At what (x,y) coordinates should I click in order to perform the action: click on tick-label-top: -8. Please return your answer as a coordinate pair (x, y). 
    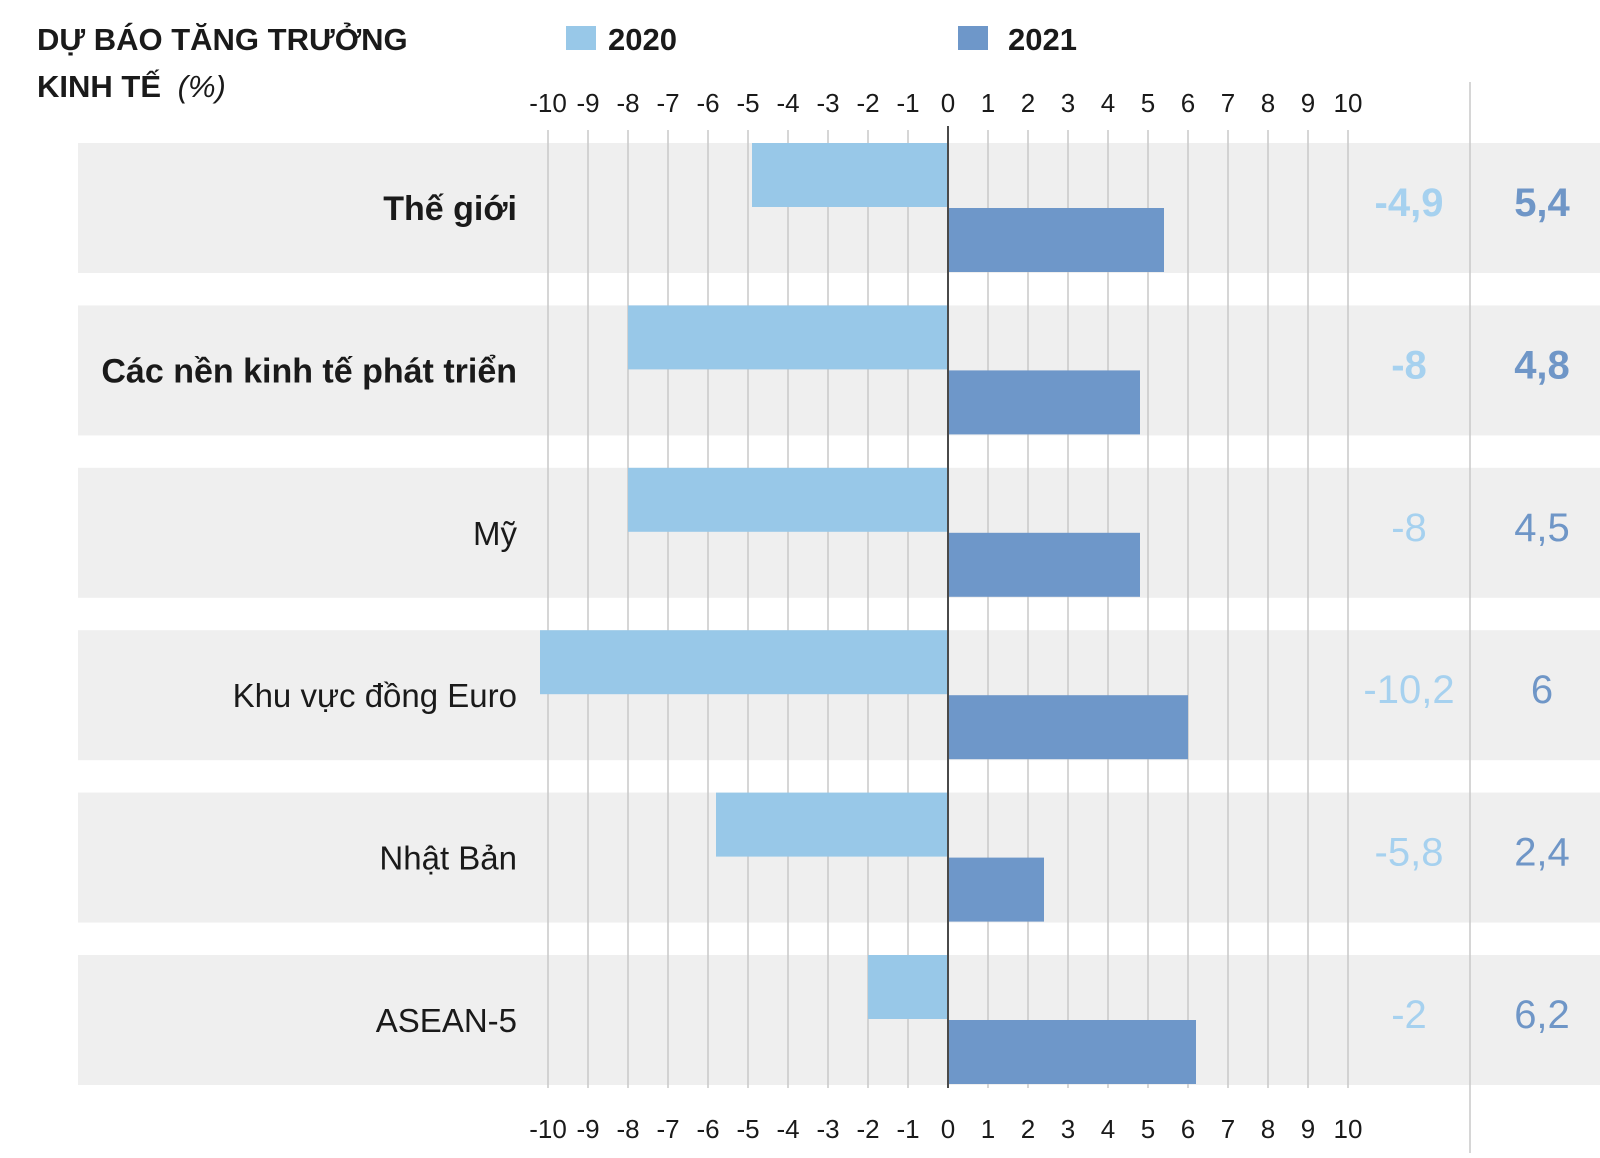
    Looking at the image, I should click on (627, 103).